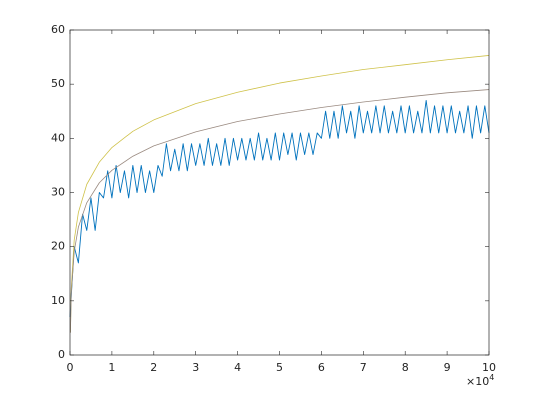 The image size is (540, 405). I want to click on x-tick-label: 1, so click(111, 367).